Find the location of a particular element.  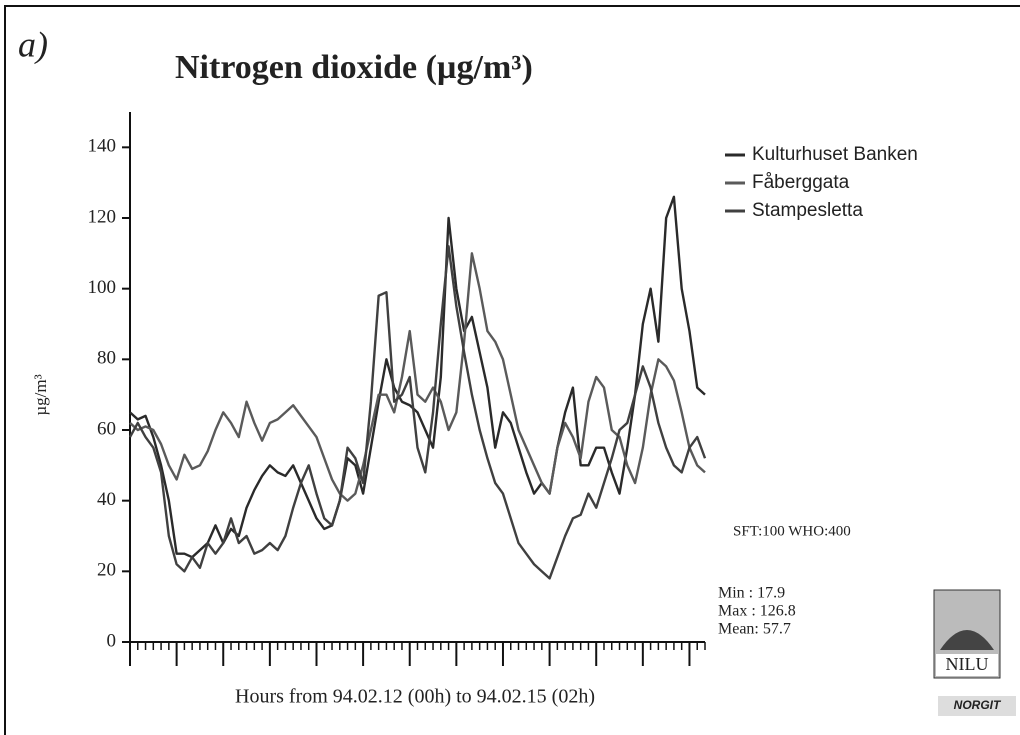

y-axis-label: µg/m³ is located at coordinates (40, 394).